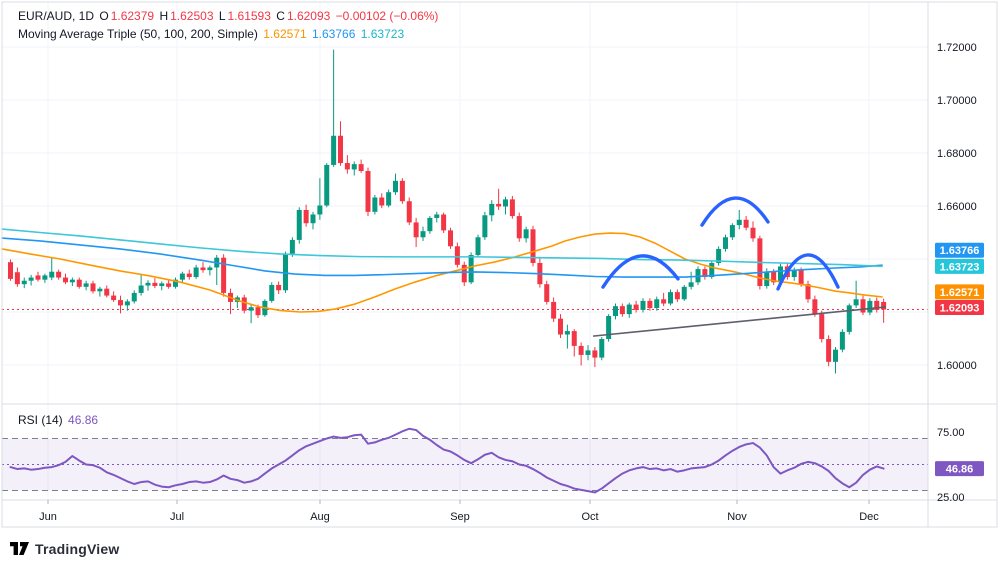  What do you see at coordinates (104, 16) in the screenshot?
I see `open-label: O` at bounding box center [104, 16].